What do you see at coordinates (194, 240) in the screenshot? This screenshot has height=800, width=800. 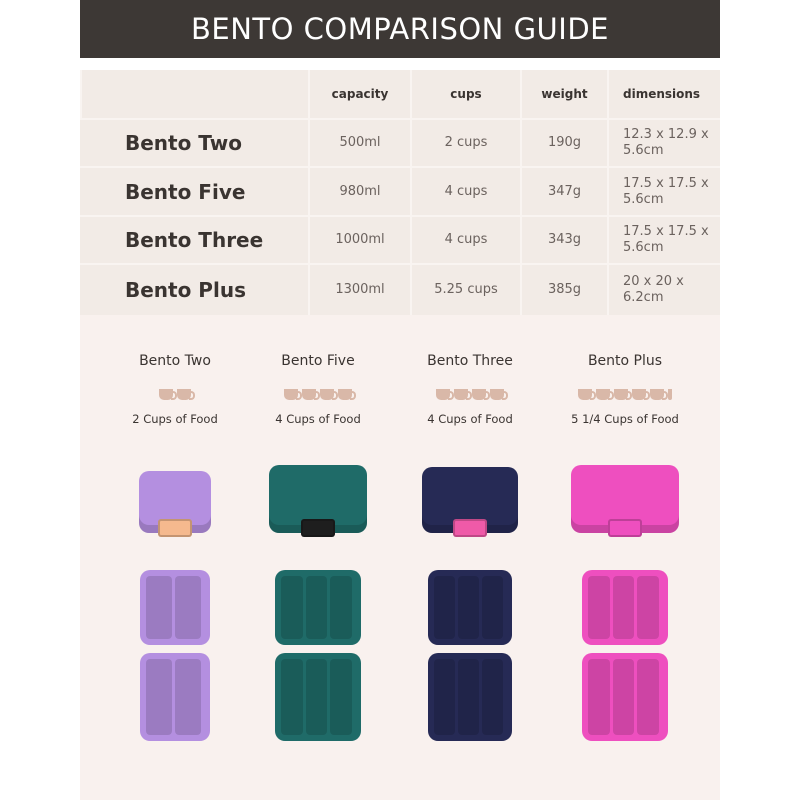 I see `product-name: Bento Three` at bounding box center [194, 240].